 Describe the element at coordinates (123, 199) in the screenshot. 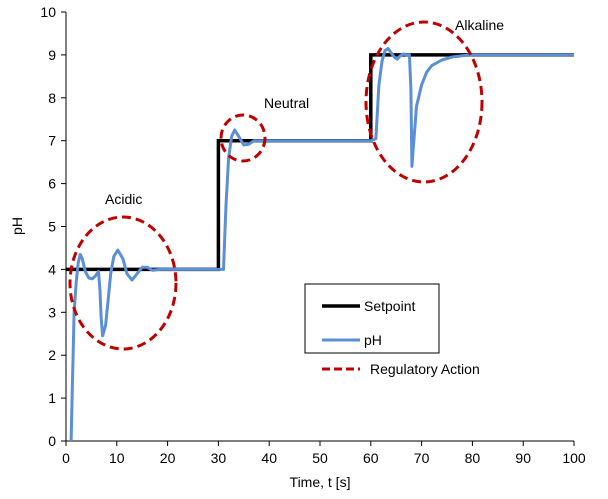

I see `annotation-acidic: Acidic` at that location.